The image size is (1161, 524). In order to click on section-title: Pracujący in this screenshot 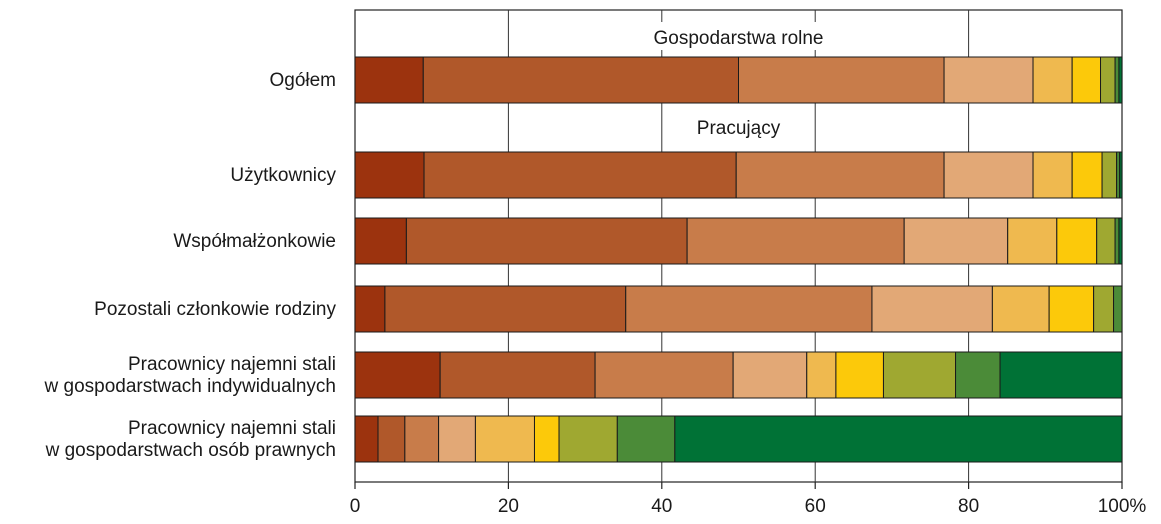, I will do `click(739, 128)`.